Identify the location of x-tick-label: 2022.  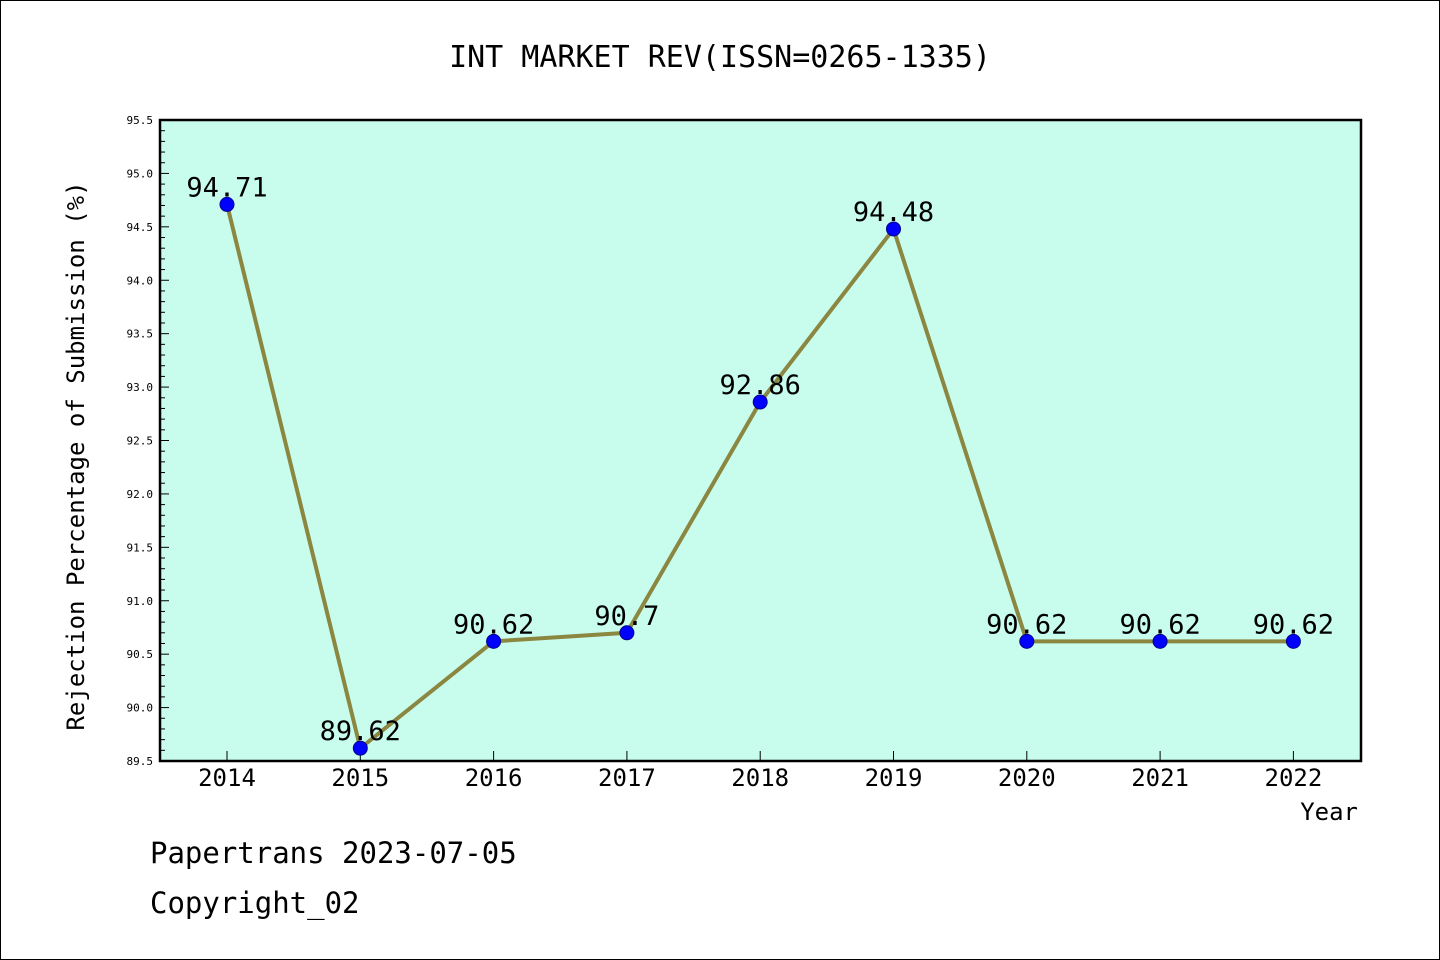
(1294, 778).